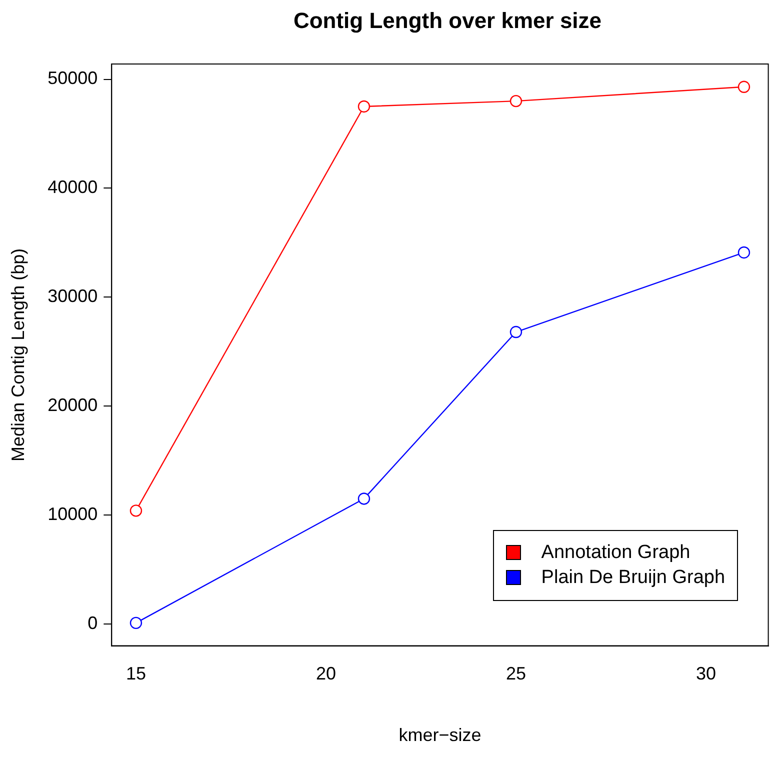 The height and width of the screenshot is (761, 775). I want to click on x-tick-label: 20, so click(326, 674).